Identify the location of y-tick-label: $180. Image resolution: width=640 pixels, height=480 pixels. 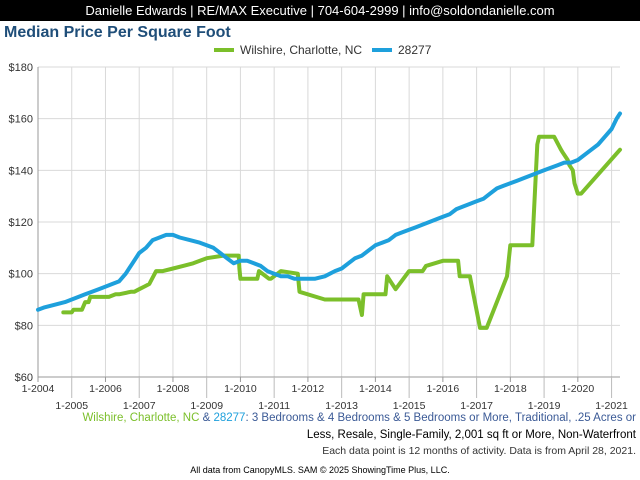
(21, 68).